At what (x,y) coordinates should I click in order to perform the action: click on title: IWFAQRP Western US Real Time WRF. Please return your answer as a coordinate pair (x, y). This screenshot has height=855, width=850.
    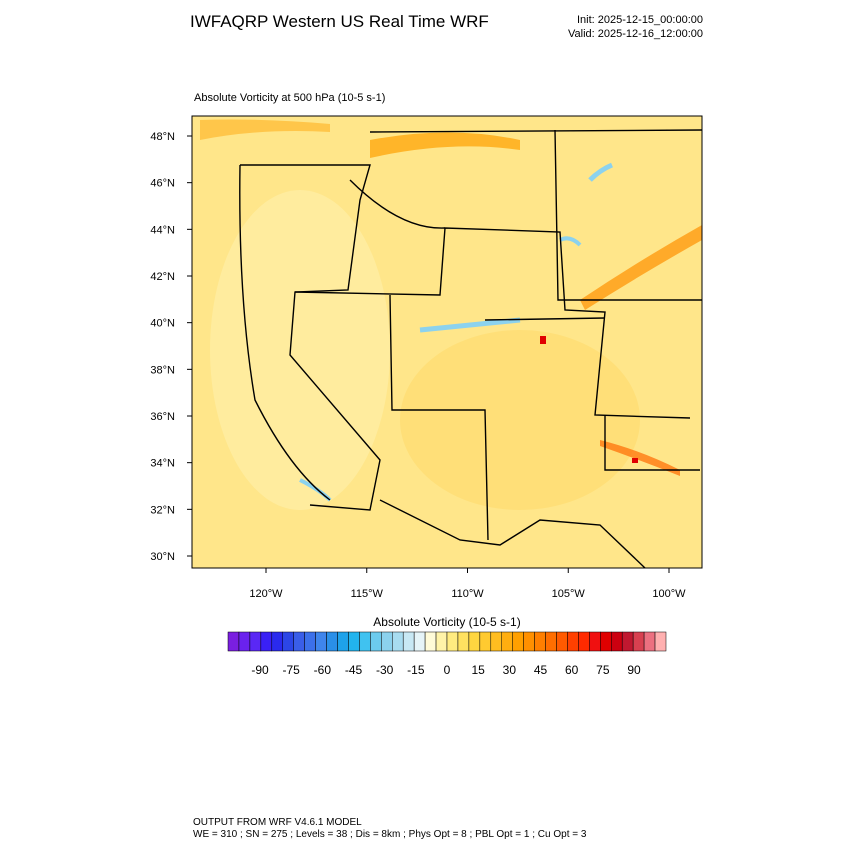
    Looking at the image, I should click on (339, 21).